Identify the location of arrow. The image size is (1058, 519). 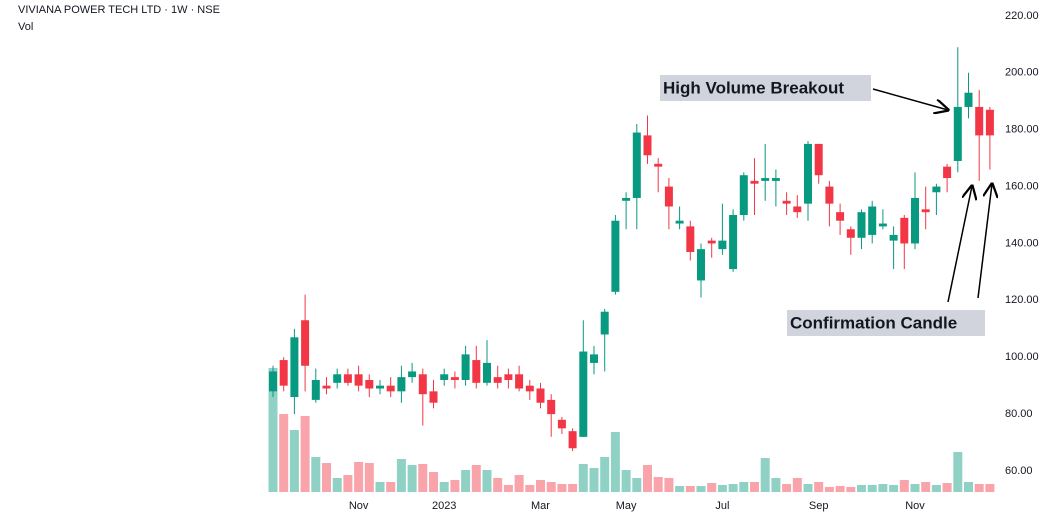
(959, 244).